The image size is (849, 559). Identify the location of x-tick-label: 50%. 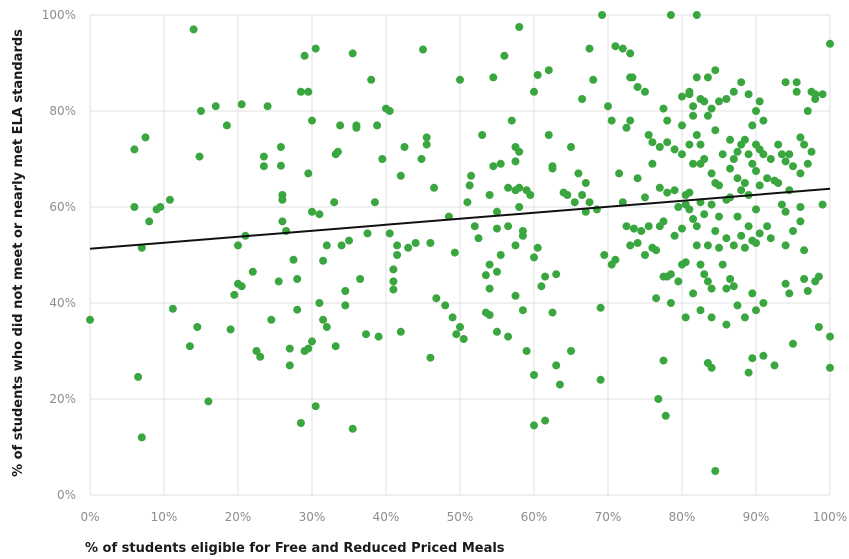
(460, 517).